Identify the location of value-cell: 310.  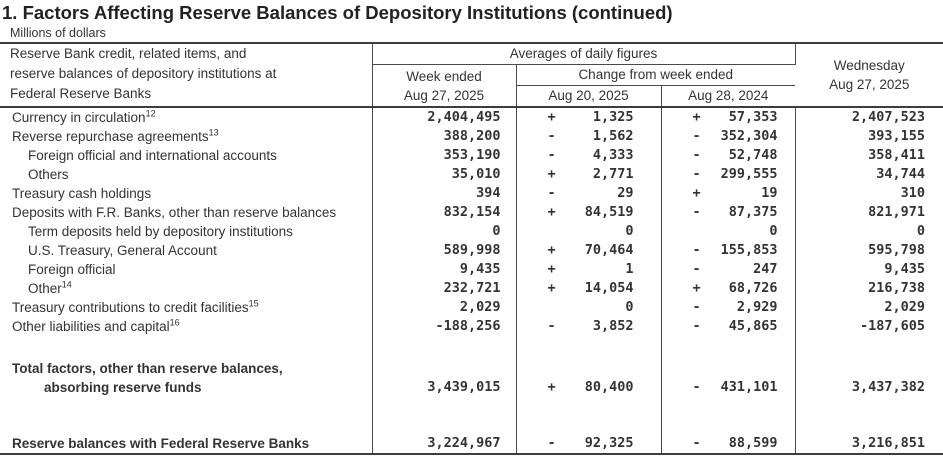
(869, 193).